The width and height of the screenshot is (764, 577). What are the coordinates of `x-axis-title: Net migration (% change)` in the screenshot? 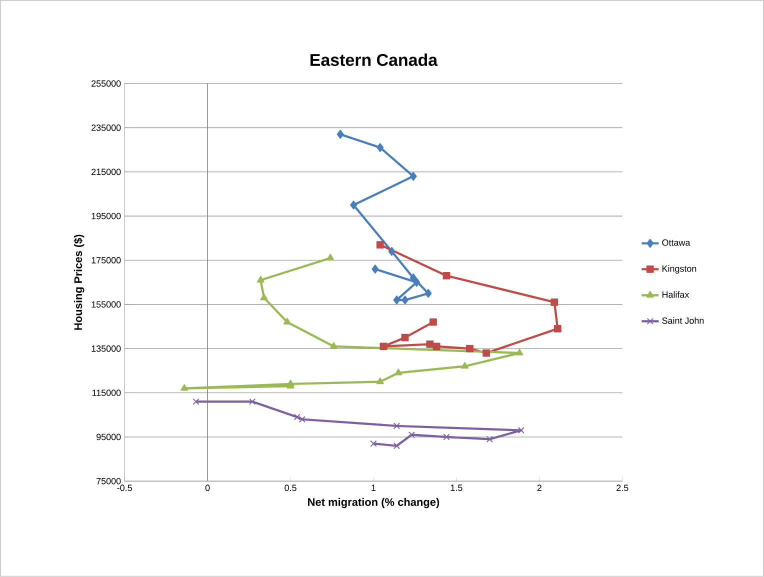 It's located at (374, 503).